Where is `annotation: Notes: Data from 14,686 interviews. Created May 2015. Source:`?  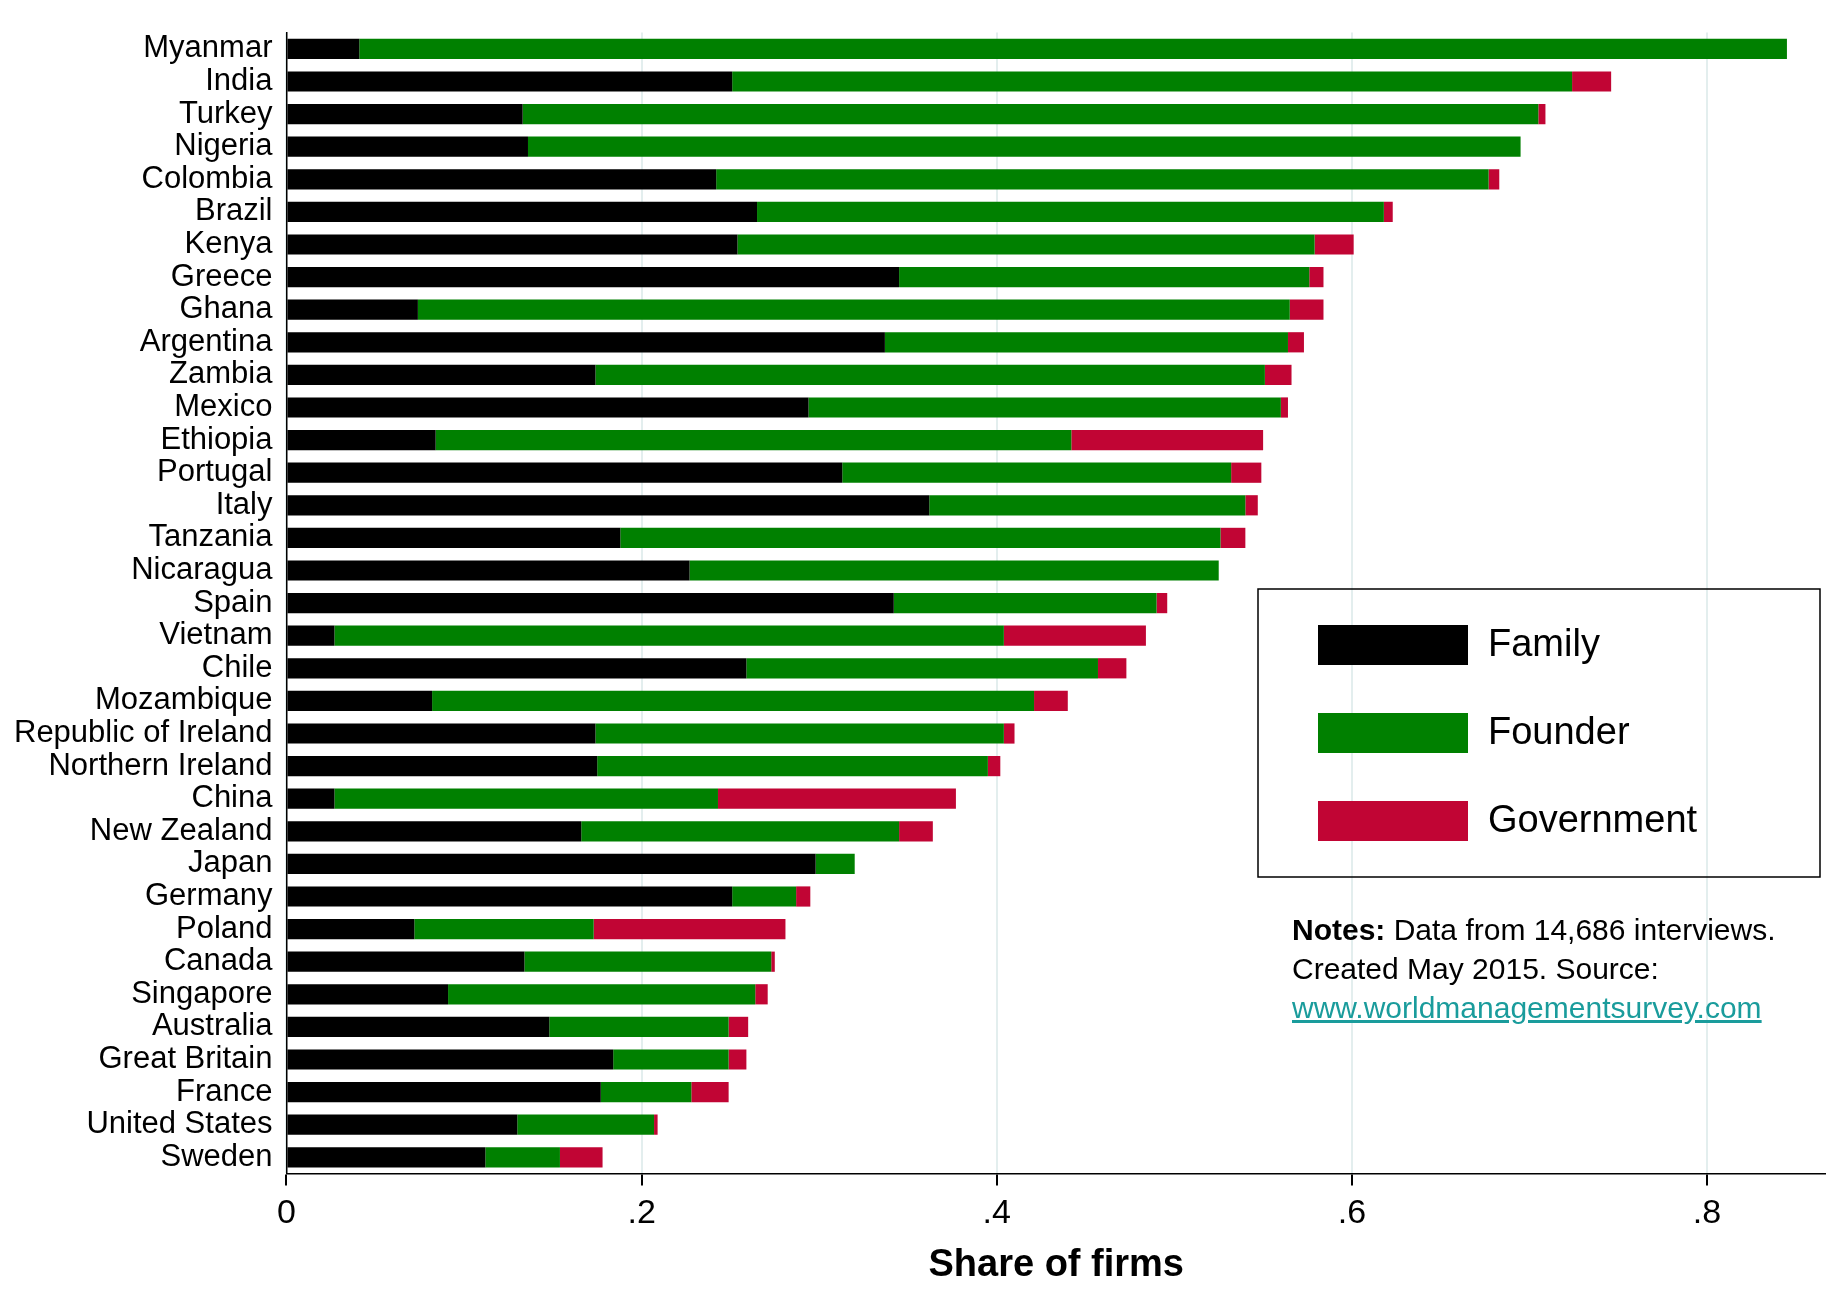
annotation: Notes: Data from 14,686 interviews. Created May 2015. Source: is located at coordinates (1534, 949).